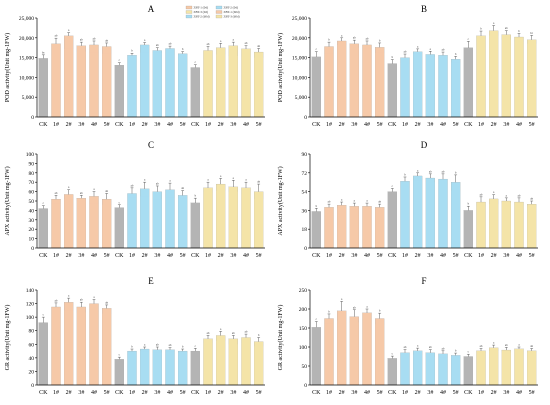 The height and width of the screenshot is (405, 550). Describe the element at coordinates (232, 12) in the screenshot. I see `legend-label: ZBT-1 (60d)` at that location.